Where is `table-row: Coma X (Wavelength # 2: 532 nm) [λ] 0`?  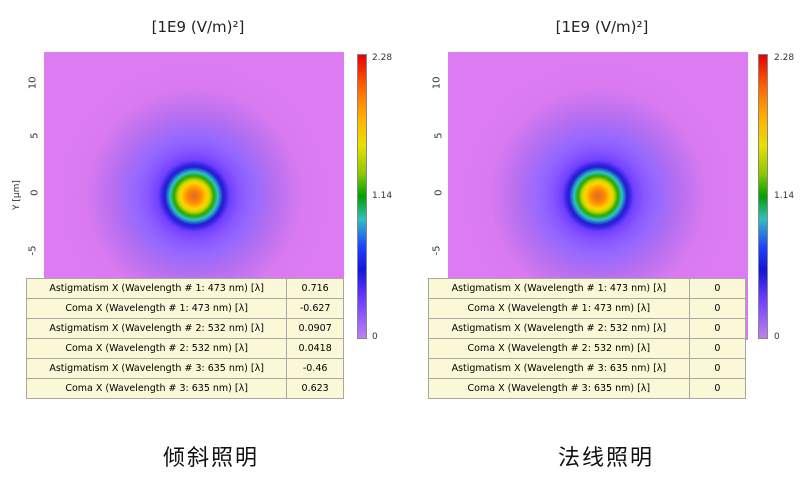
table-row: Coma X (Wavelength # 2: 532 nm) [λ] 0 is located at coordinates (587, 348).